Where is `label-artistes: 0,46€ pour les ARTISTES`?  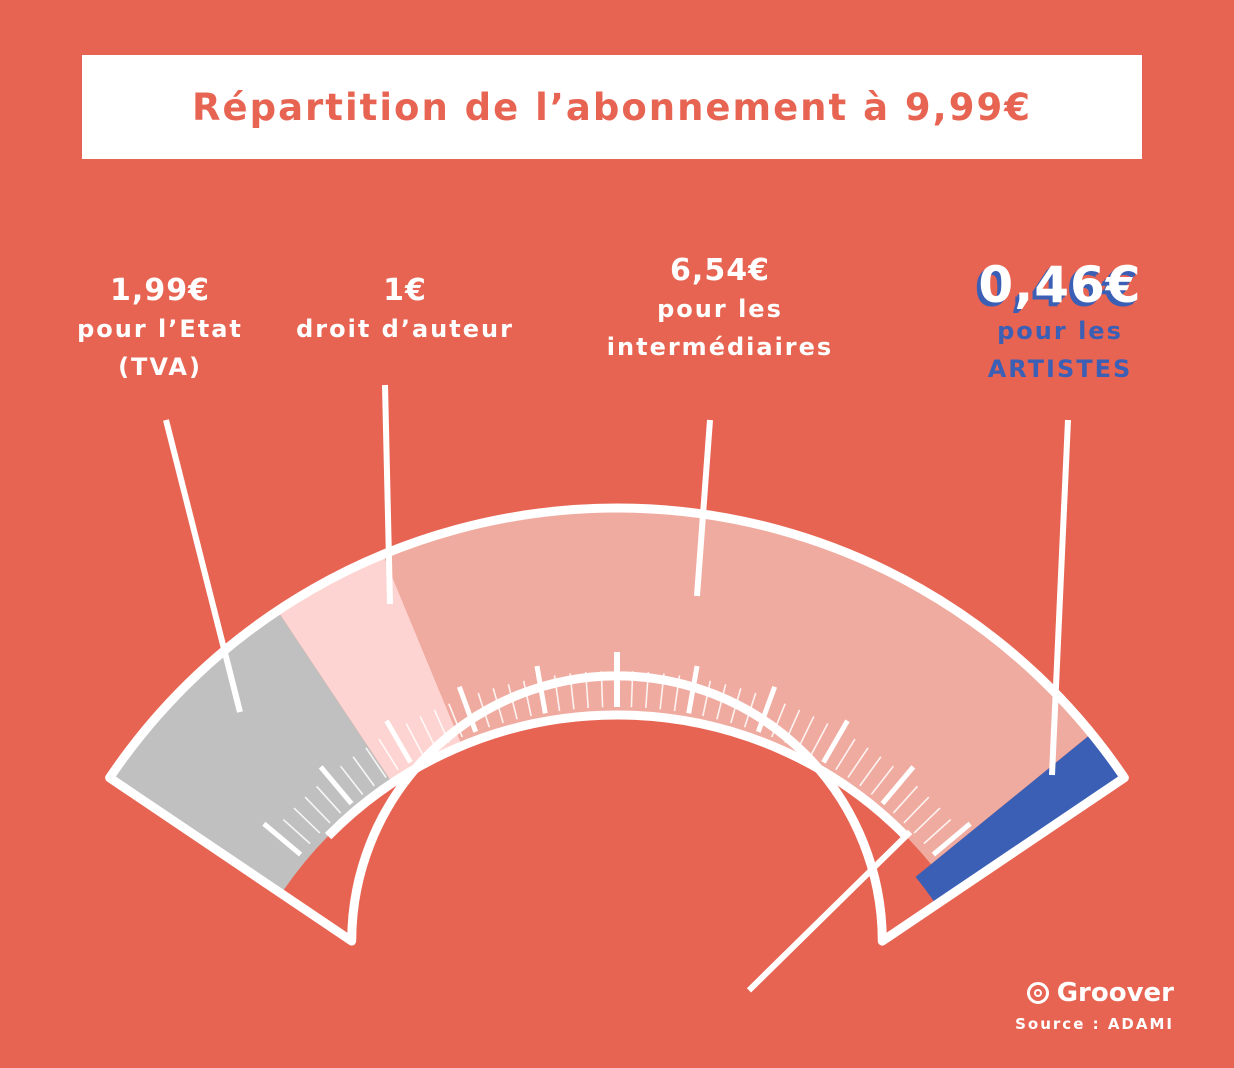 label-artistes: 0,46€ pour les ARTISTES is located at coordinates (1060, 323).